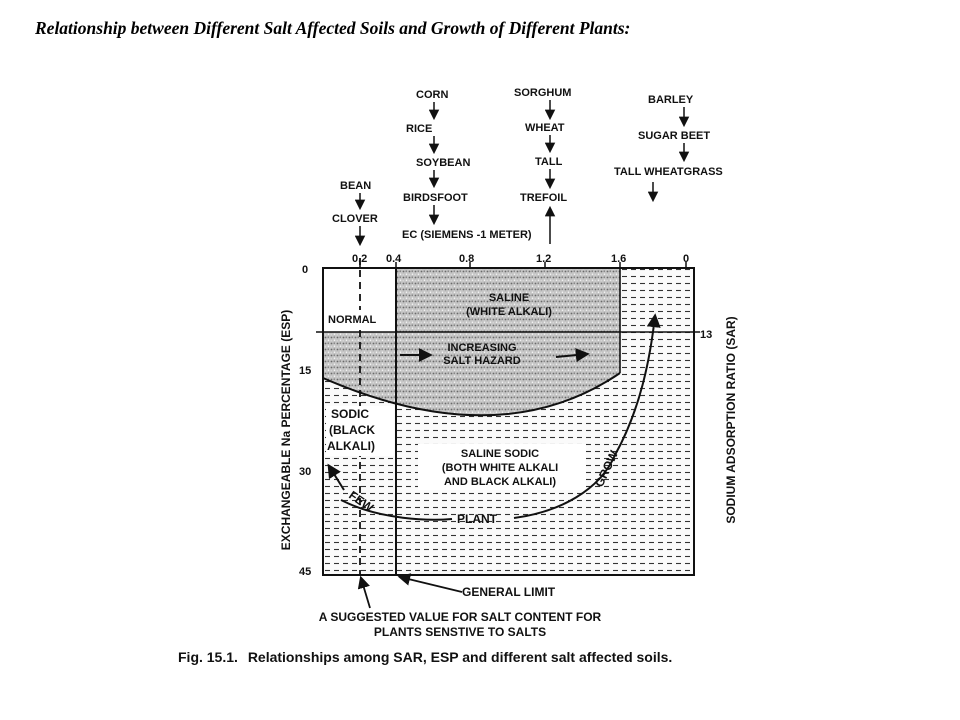  Describe the element at coordinates (549, 162) in the screenshot. I see `crop-tall: TALL` at that location.